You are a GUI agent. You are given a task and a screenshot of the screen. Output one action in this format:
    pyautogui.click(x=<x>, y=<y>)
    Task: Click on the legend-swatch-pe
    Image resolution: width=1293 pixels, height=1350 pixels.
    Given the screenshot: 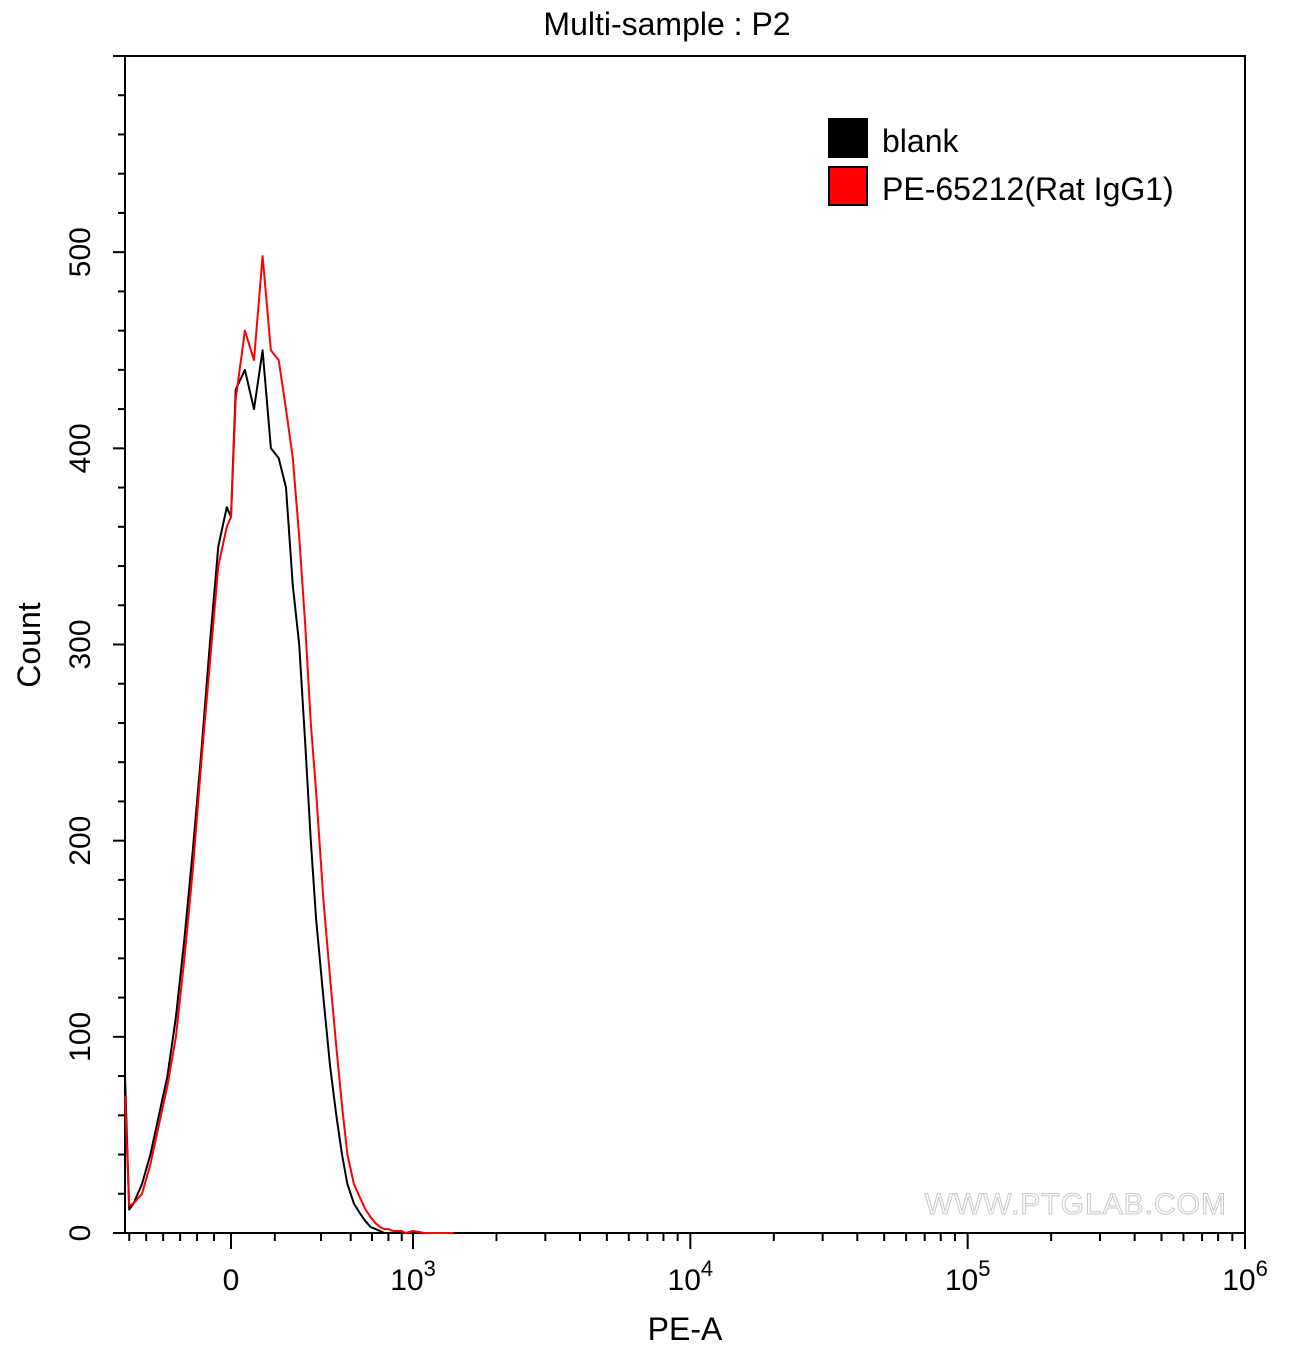 What is the action you would take?
    pyautogui.click(x=848, y=186)
    